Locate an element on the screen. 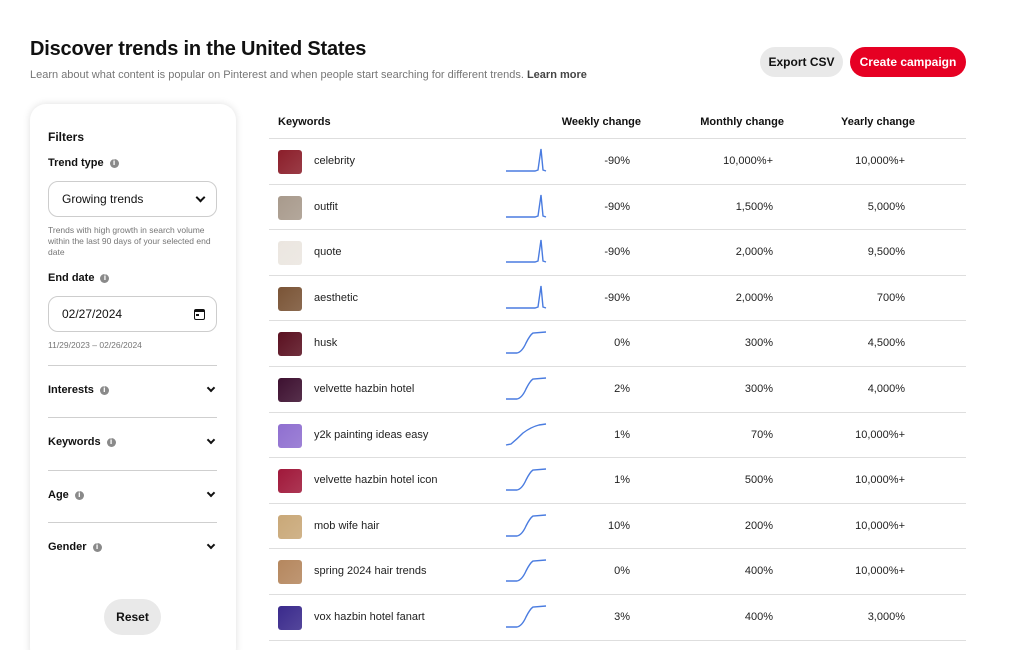 The width and height of the screenshot is (1024, 650). end-date-input: 02/27/2024 is located at coordinates (132, 314).